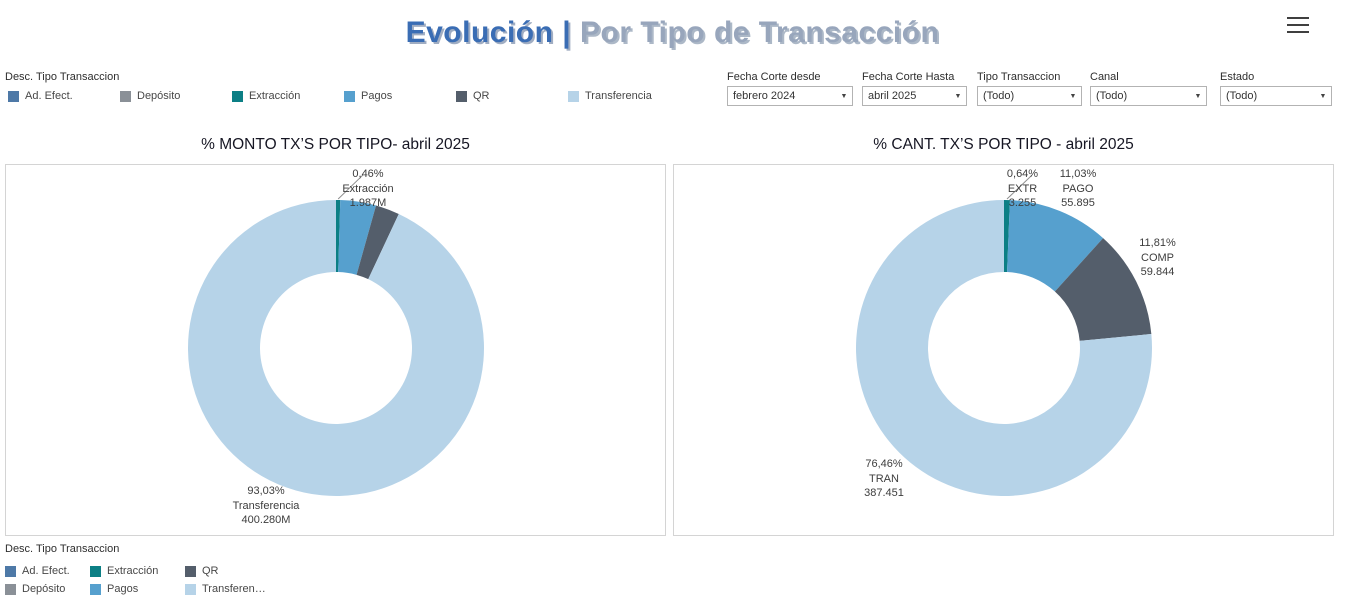  I want to click on donut-slice-comp, so click(1103, 289).